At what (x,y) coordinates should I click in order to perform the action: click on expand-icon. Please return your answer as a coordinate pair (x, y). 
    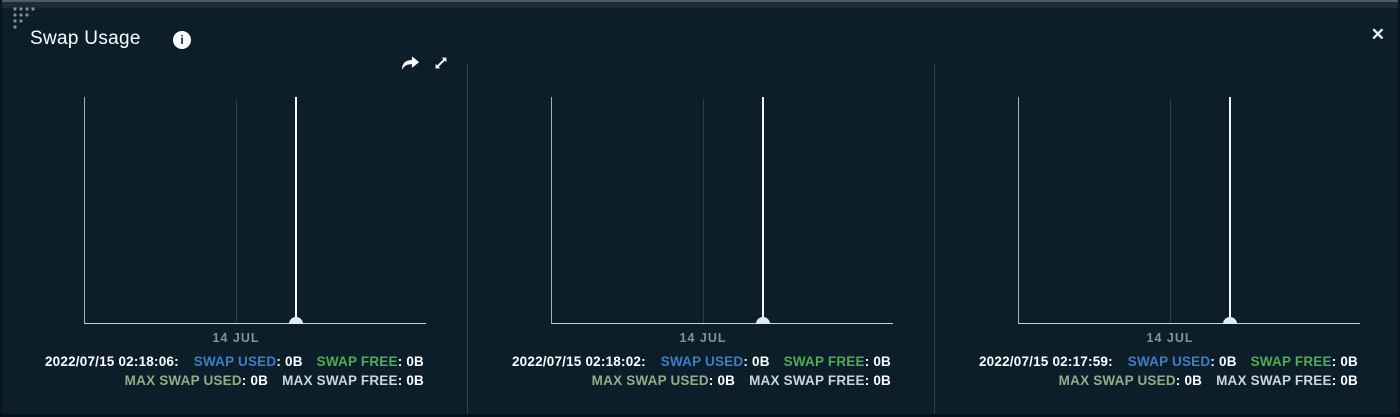
    Looking at the image, I should click on (441, 63).